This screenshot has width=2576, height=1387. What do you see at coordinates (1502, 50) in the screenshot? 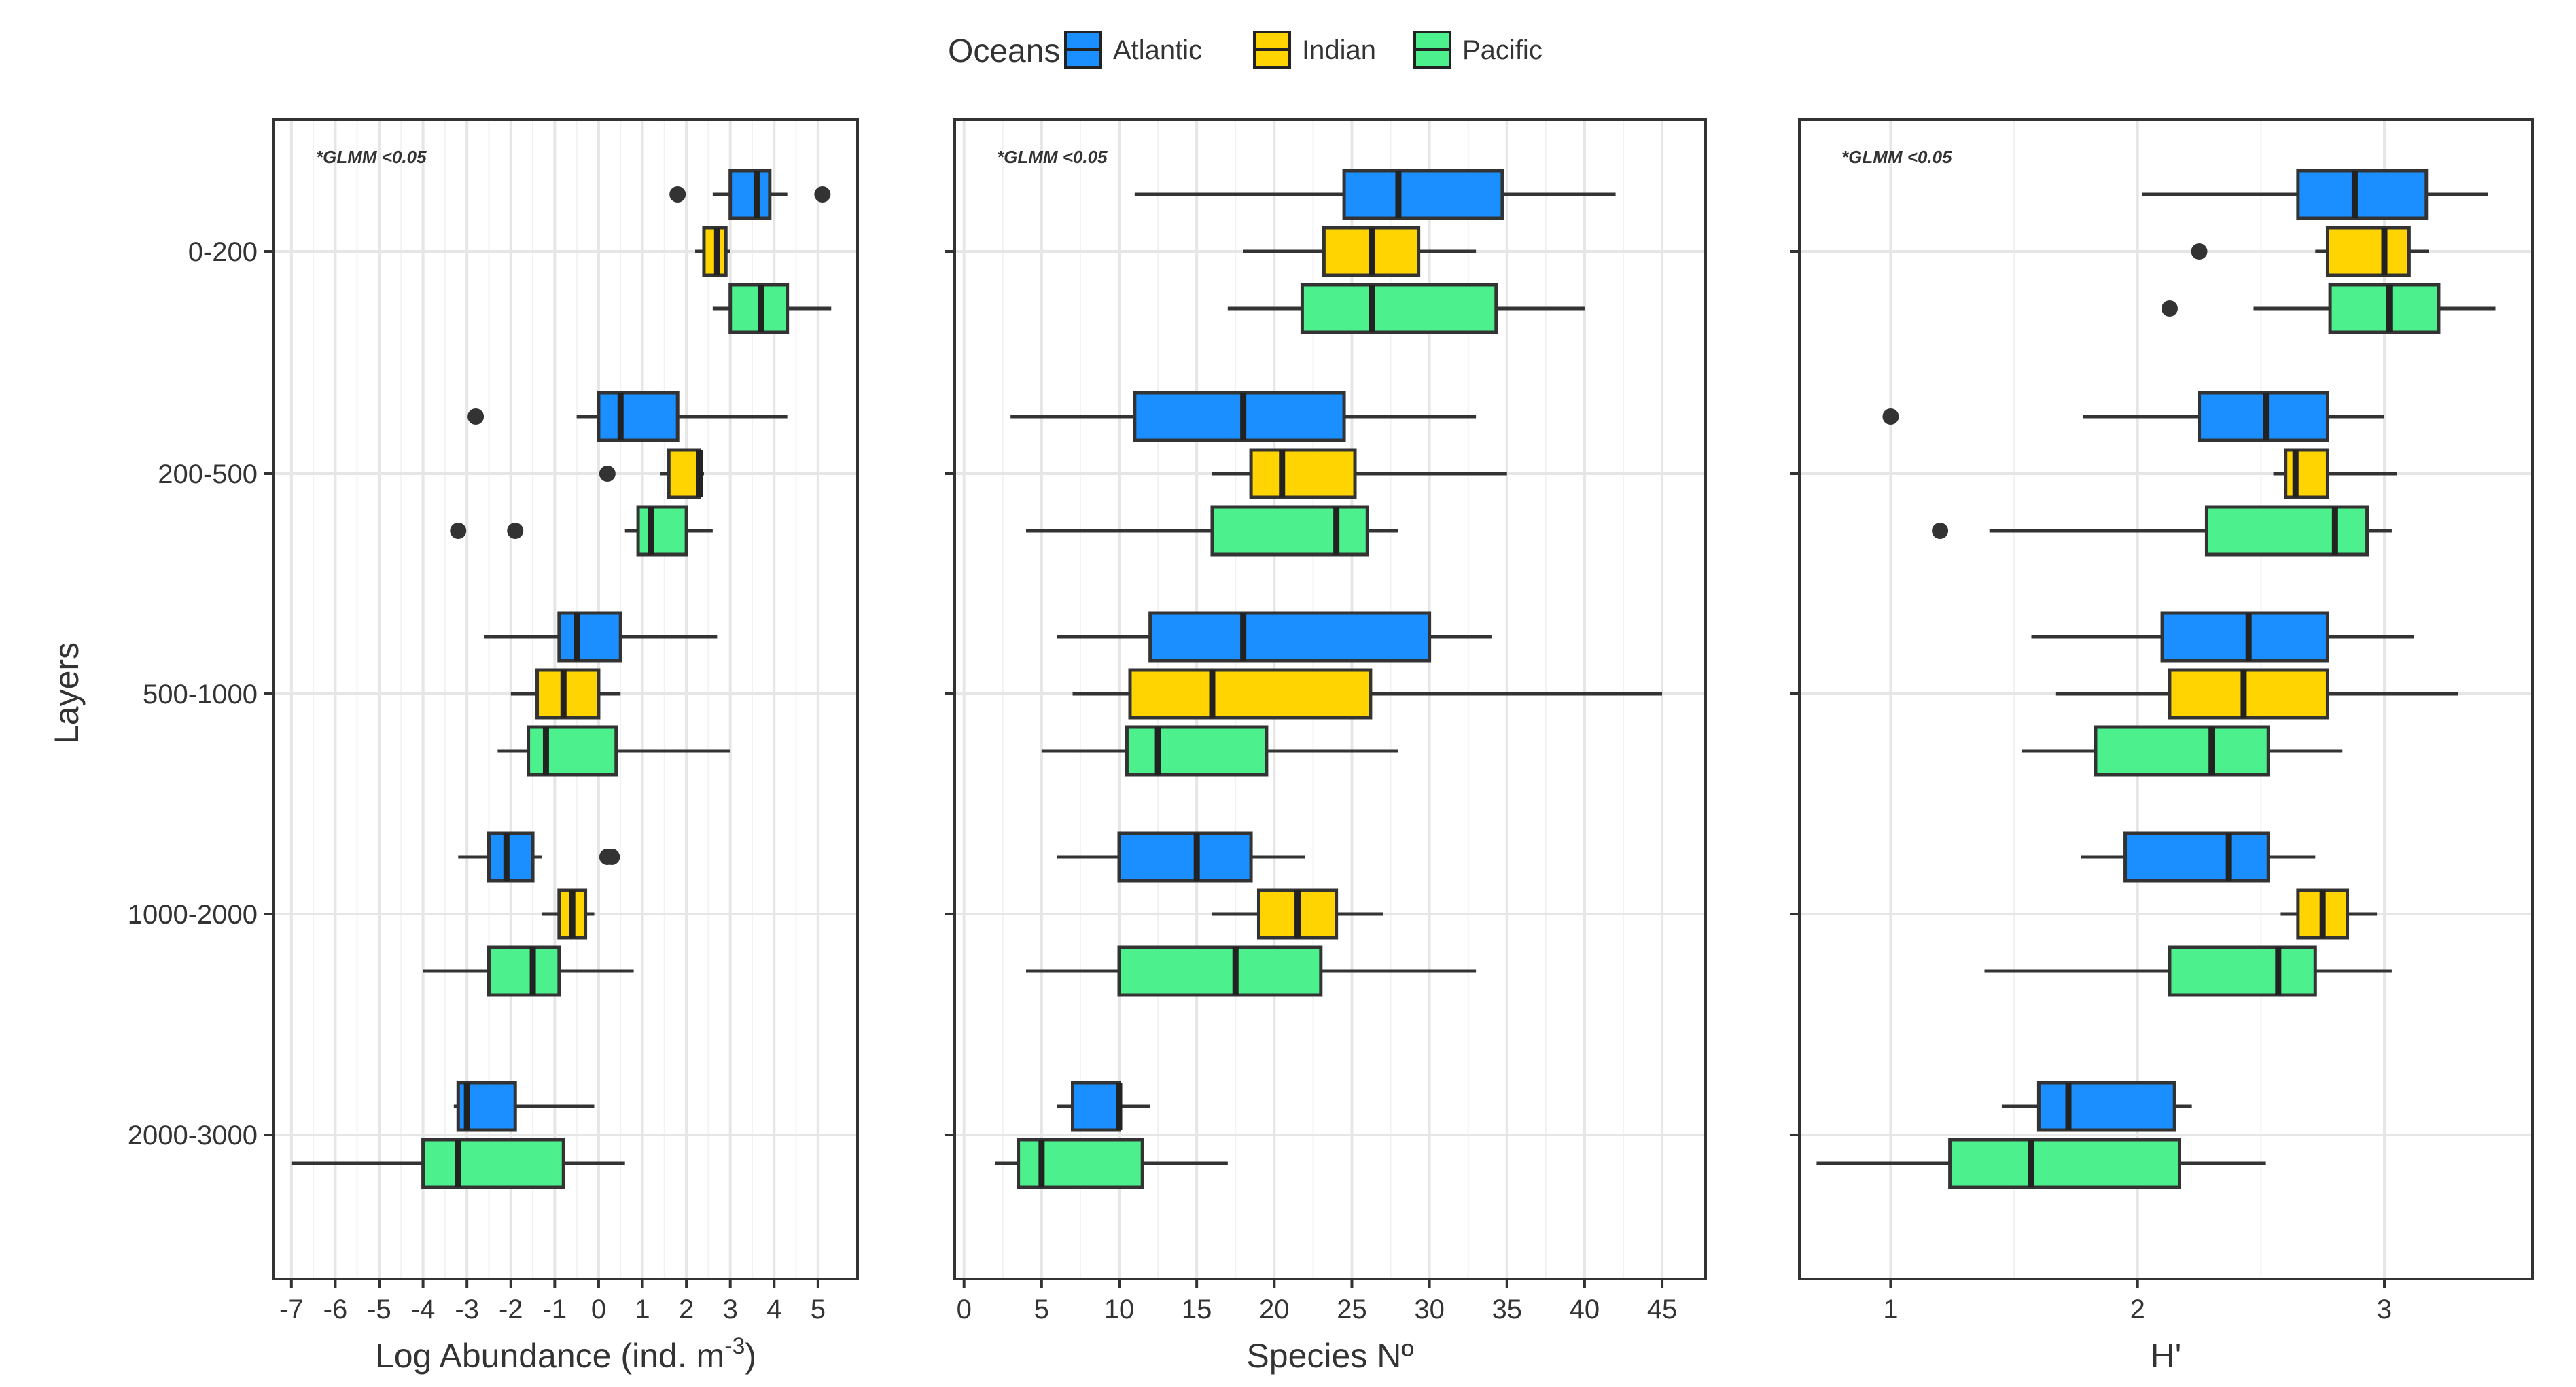
I see `legend-label-pacific: Pacific` at bounding box center [1502, 50].